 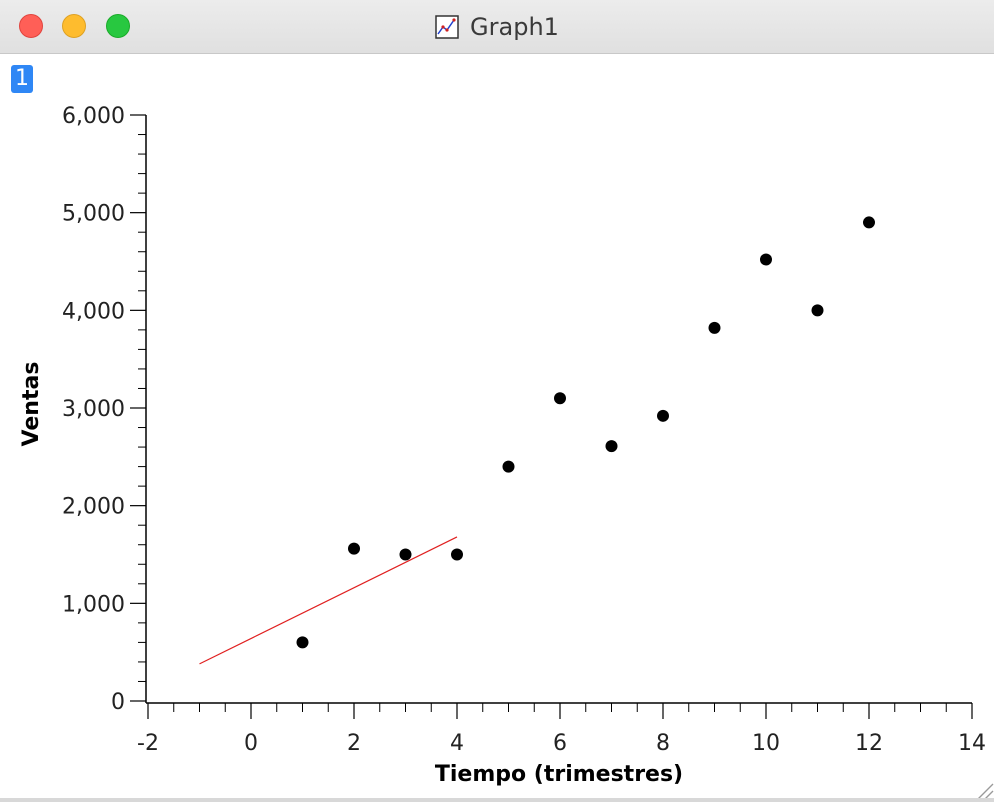 What do you see at coordinates (93, 409) in the screenshot?
I see `y-tick-label: 3,000` at bounding box center [93, 409].